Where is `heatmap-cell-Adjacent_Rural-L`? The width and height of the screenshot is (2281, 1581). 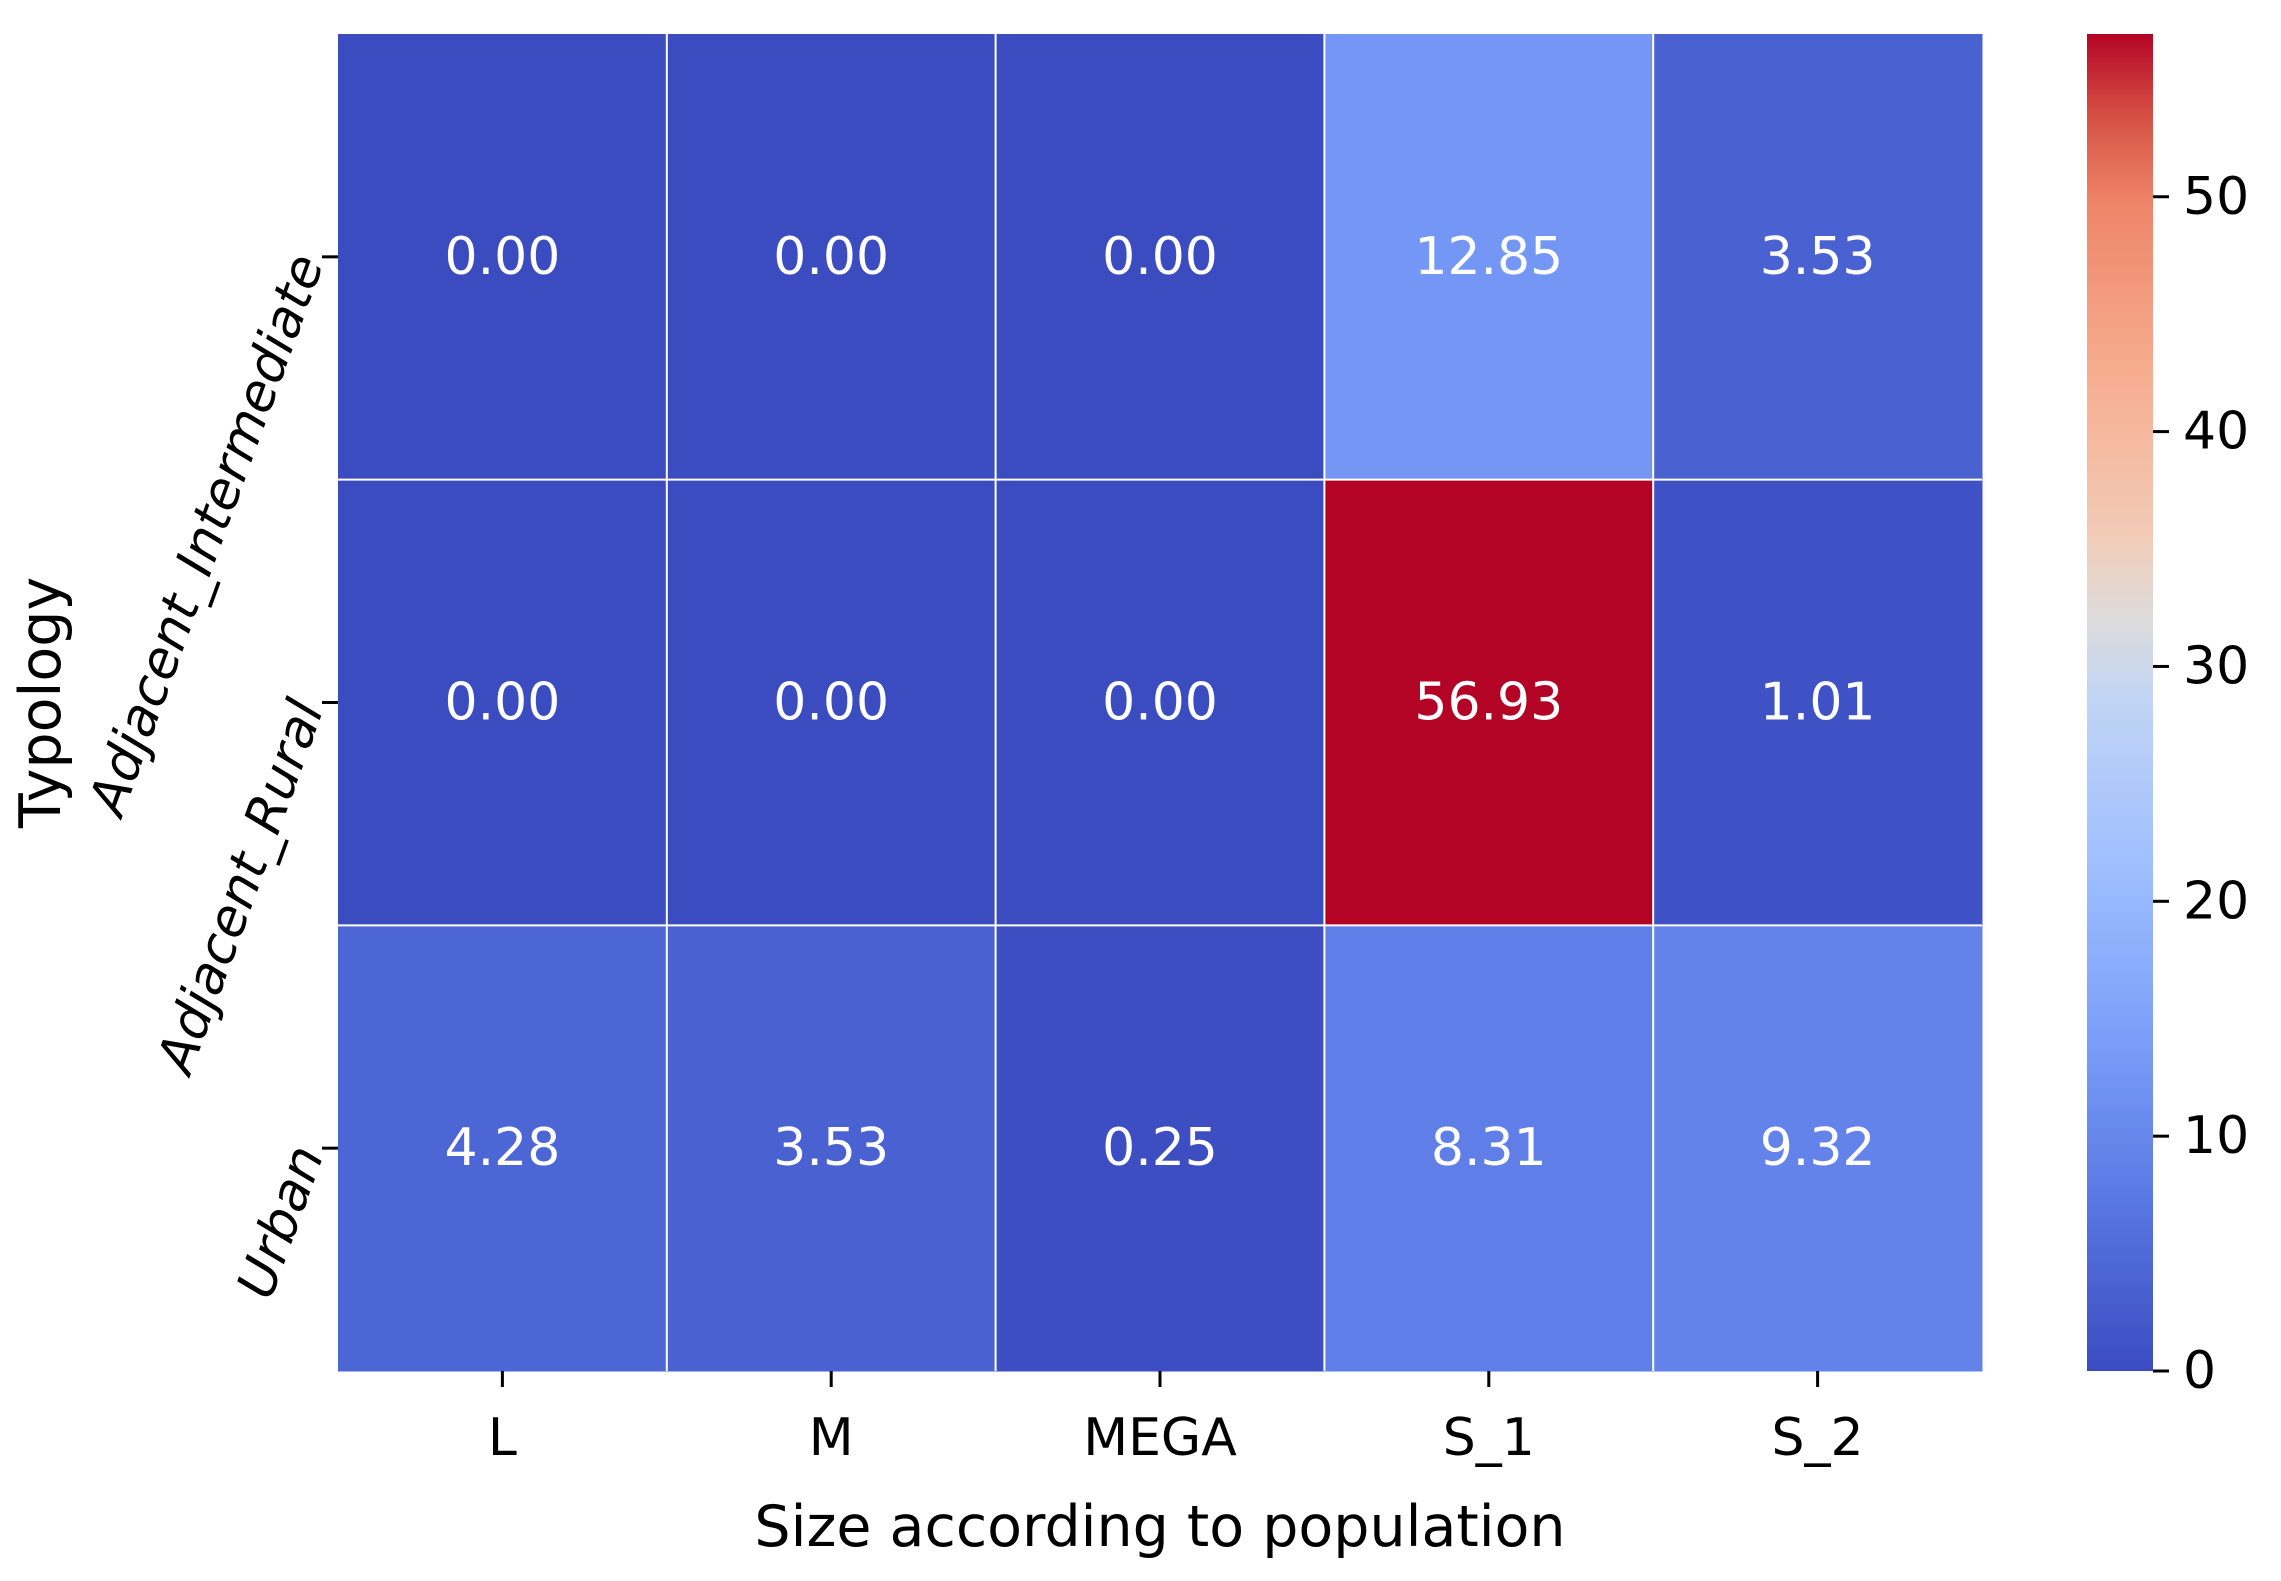
heatmap-cell-Adjacent_Rural-L is located at coordinates (503, 702).